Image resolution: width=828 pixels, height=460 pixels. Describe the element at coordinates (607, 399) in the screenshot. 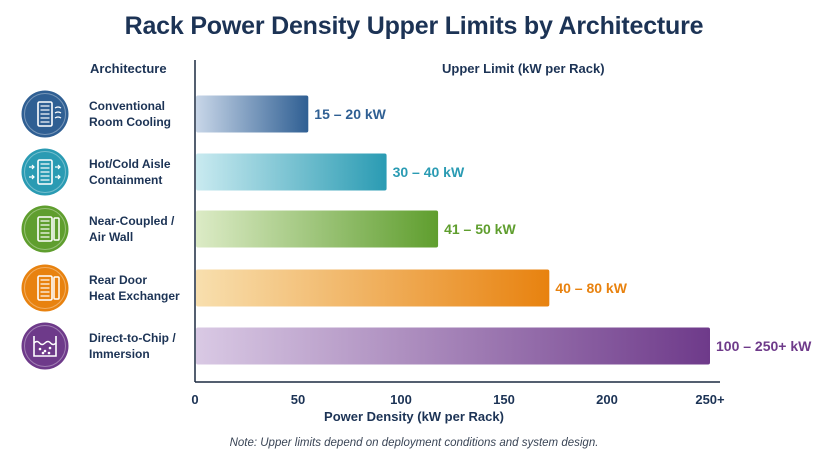

I see `x-tick-label: 200` at that location.